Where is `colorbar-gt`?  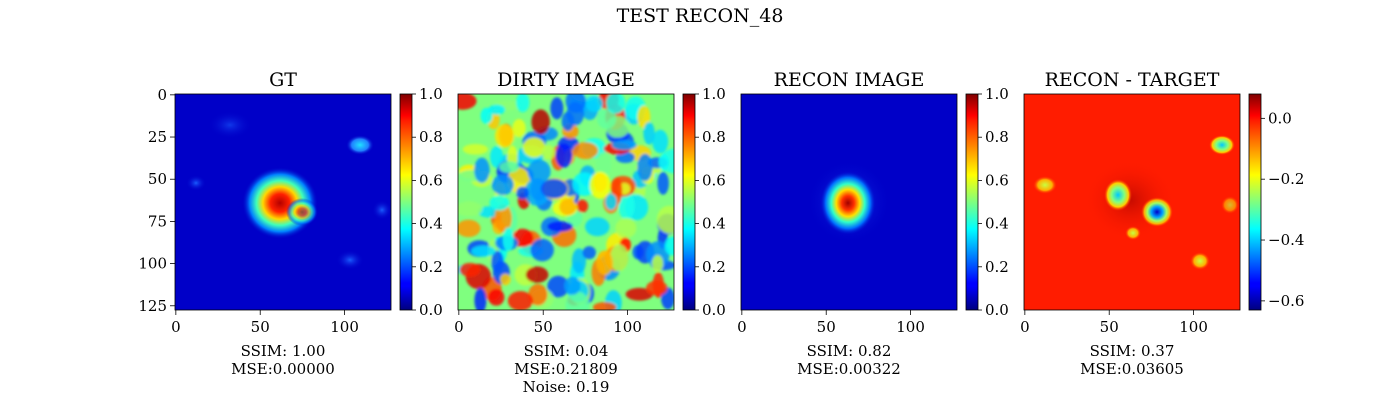
colorbar-gt is located at coordinates (406, 202).